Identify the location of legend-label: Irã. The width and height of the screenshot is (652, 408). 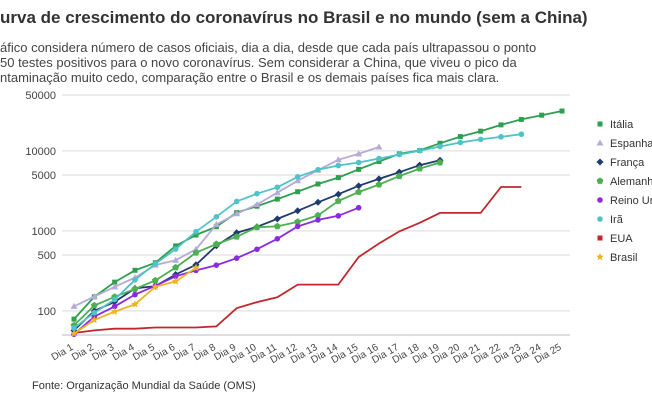
(617, 220).